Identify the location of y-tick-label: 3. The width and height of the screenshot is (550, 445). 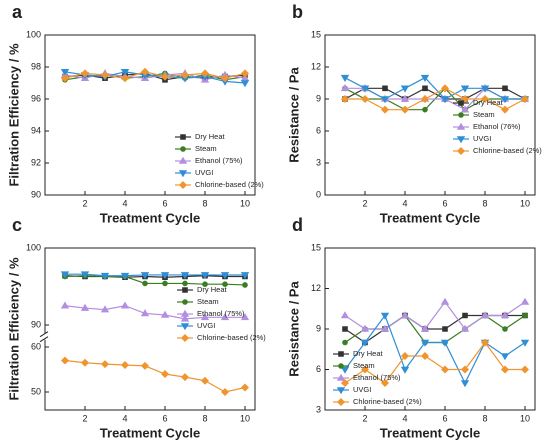
(318, 409).